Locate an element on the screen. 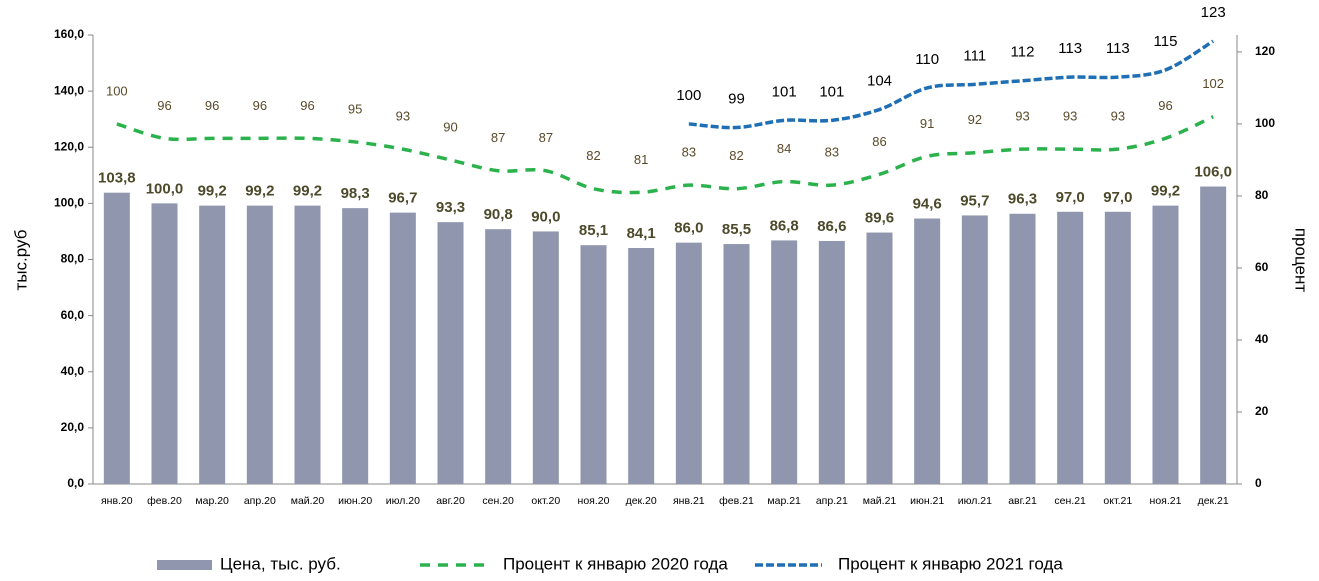 Image resolution: width=1319 pixels, height=581 pixels. y2-tick-label: 60 is located at coordinates (1262, 267).